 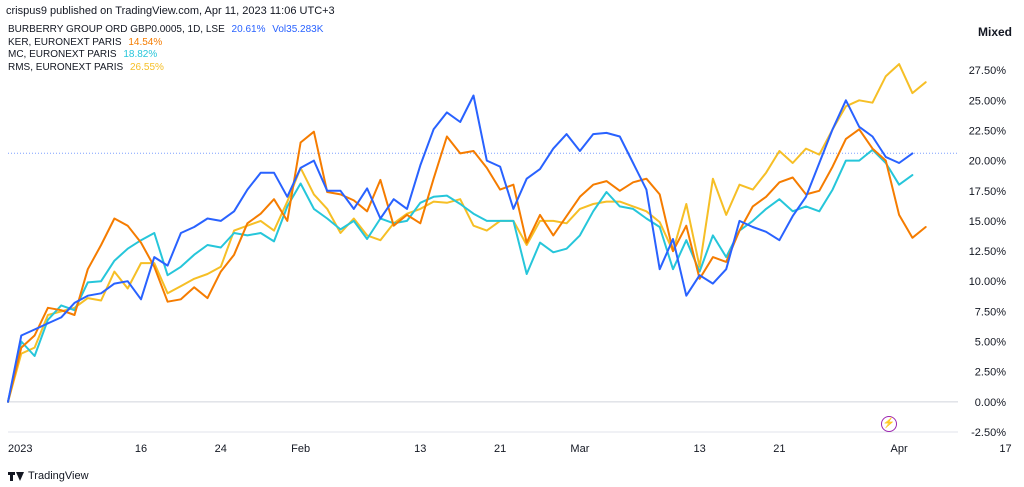 What do you see at coordinates (145, 42) in the screenshot?
I see `legend-pct: 14.54%` at bounding box center [145, 42].